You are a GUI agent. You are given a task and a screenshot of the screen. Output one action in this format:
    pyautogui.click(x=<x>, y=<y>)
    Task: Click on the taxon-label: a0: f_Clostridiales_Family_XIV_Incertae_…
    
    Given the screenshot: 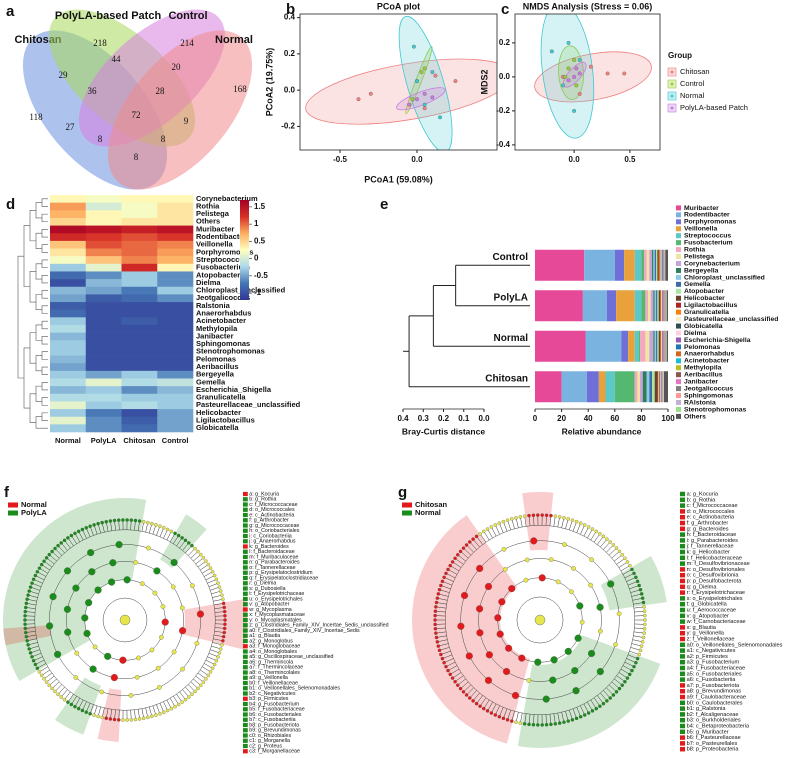 What is the action you would take?
    pyautogui.click(x=304, y=631)
    